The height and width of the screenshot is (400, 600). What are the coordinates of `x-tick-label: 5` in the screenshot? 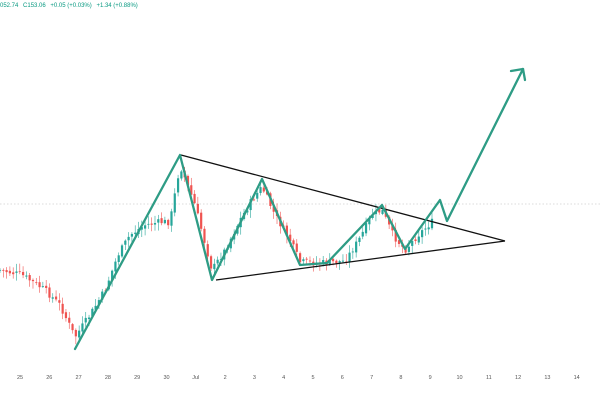 It's located at (312, 378).